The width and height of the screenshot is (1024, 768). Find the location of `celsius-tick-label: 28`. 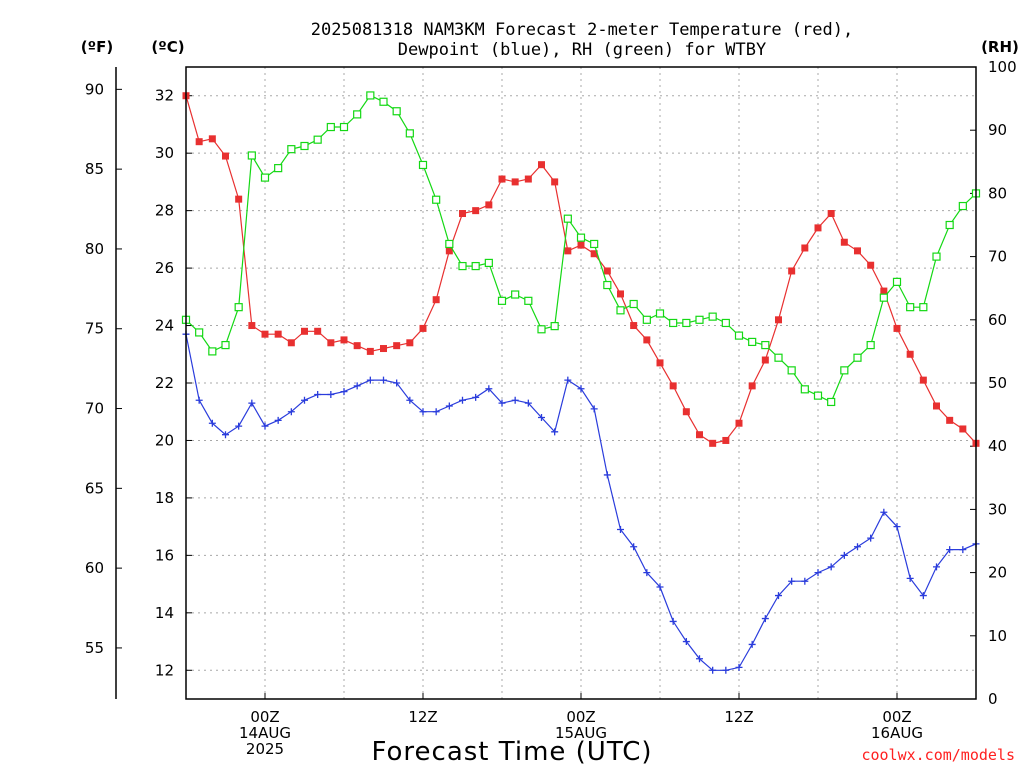

celsius-tick-label: 28 is located at coordinates (164, 211).